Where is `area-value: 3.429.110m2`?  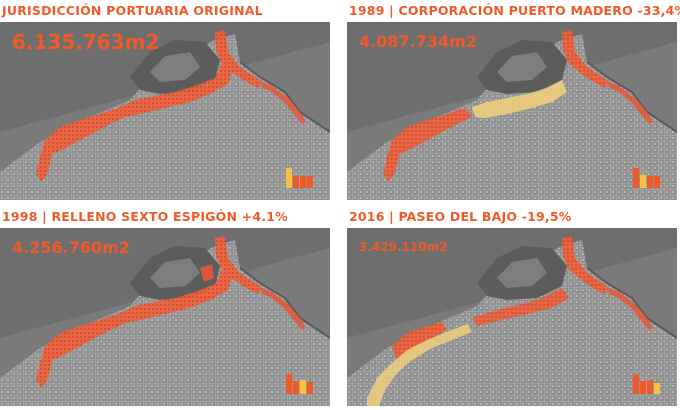 area-value: 3.429.110m2 is located at coordinates (403, 247).